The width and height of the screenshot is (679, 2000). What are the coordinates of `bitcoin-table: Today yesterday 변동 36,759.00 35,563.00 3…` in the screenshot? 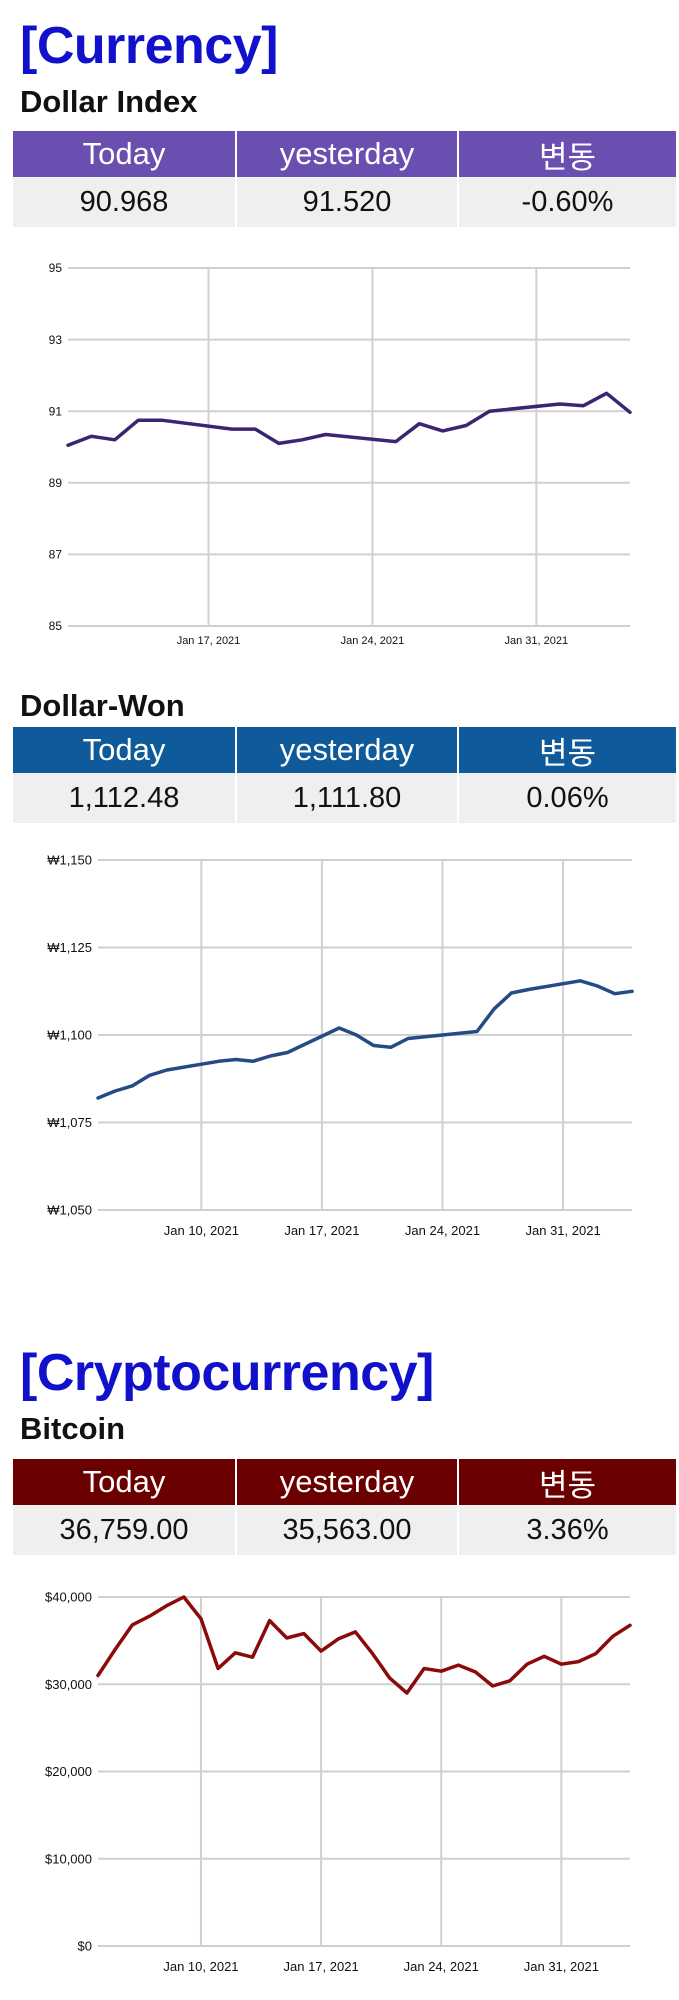 It's located at (344, 1507).